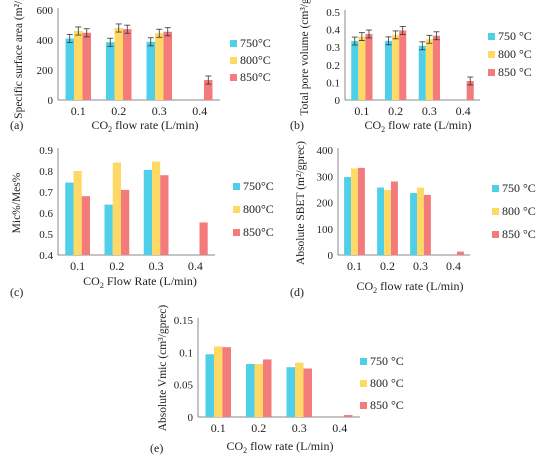  I want to click on y-tick-label: 600, so click(45, 11).